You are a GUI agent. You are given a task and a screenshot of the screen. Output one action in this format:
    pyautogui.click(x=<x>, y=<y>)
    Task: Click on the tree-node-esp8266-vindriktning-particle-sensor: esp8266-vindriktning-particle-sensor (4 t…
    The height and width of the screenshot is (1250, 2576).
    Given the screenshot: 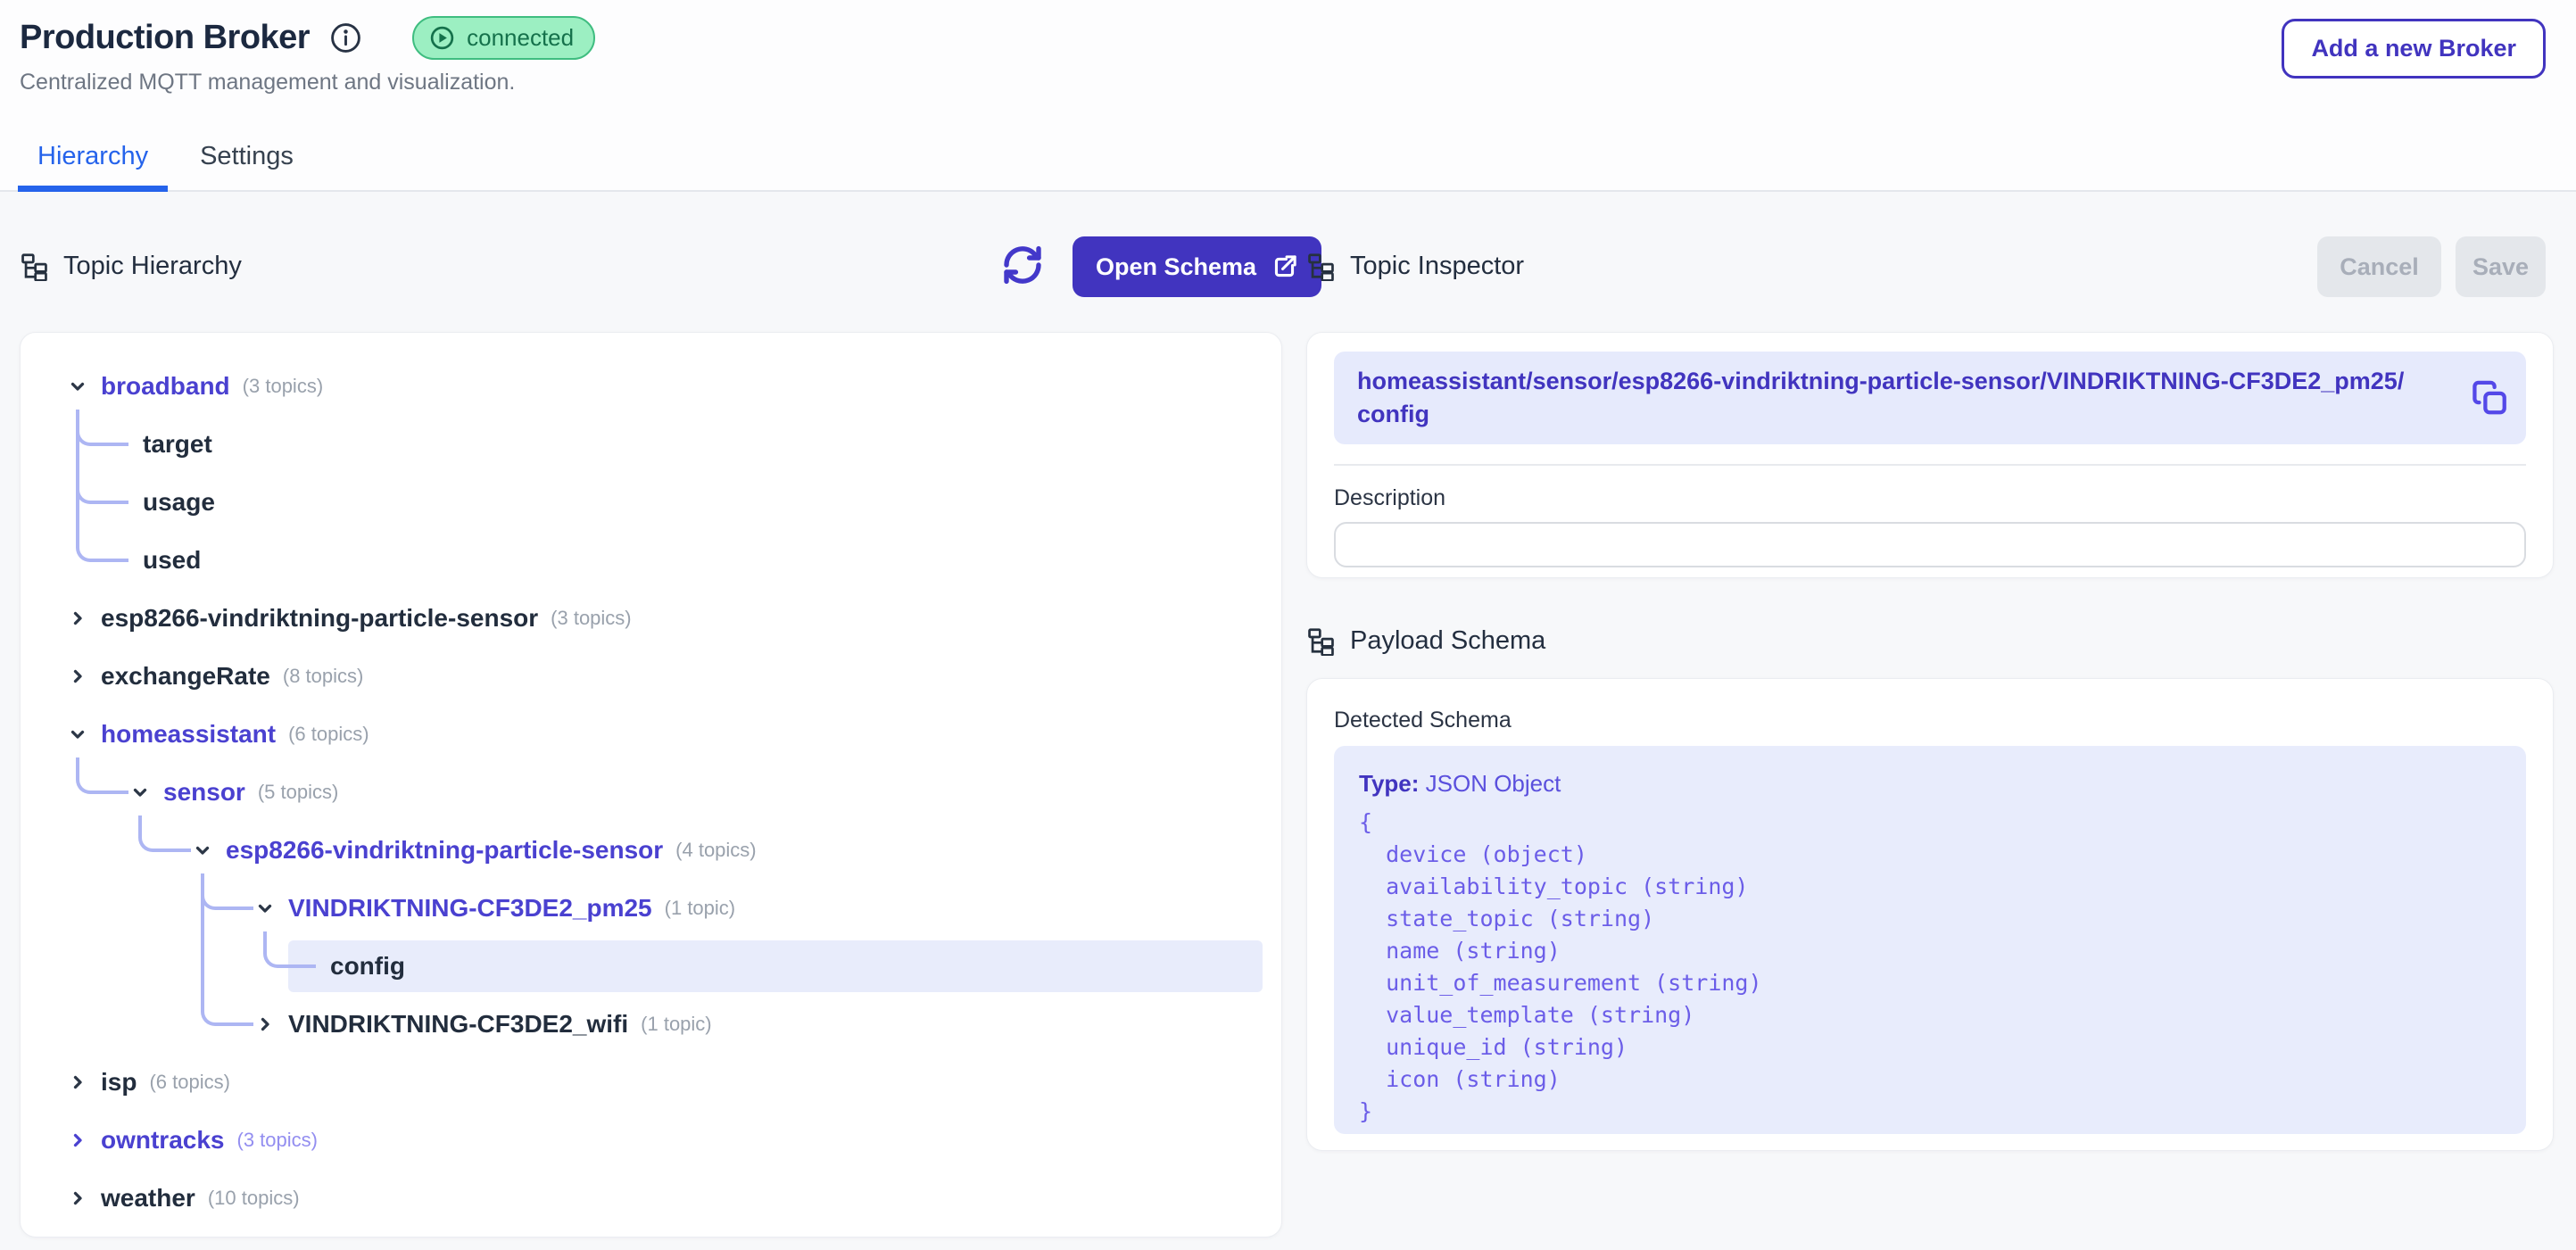 What is the action you would take?
    pyautogui.click(x=642, y=850)
    